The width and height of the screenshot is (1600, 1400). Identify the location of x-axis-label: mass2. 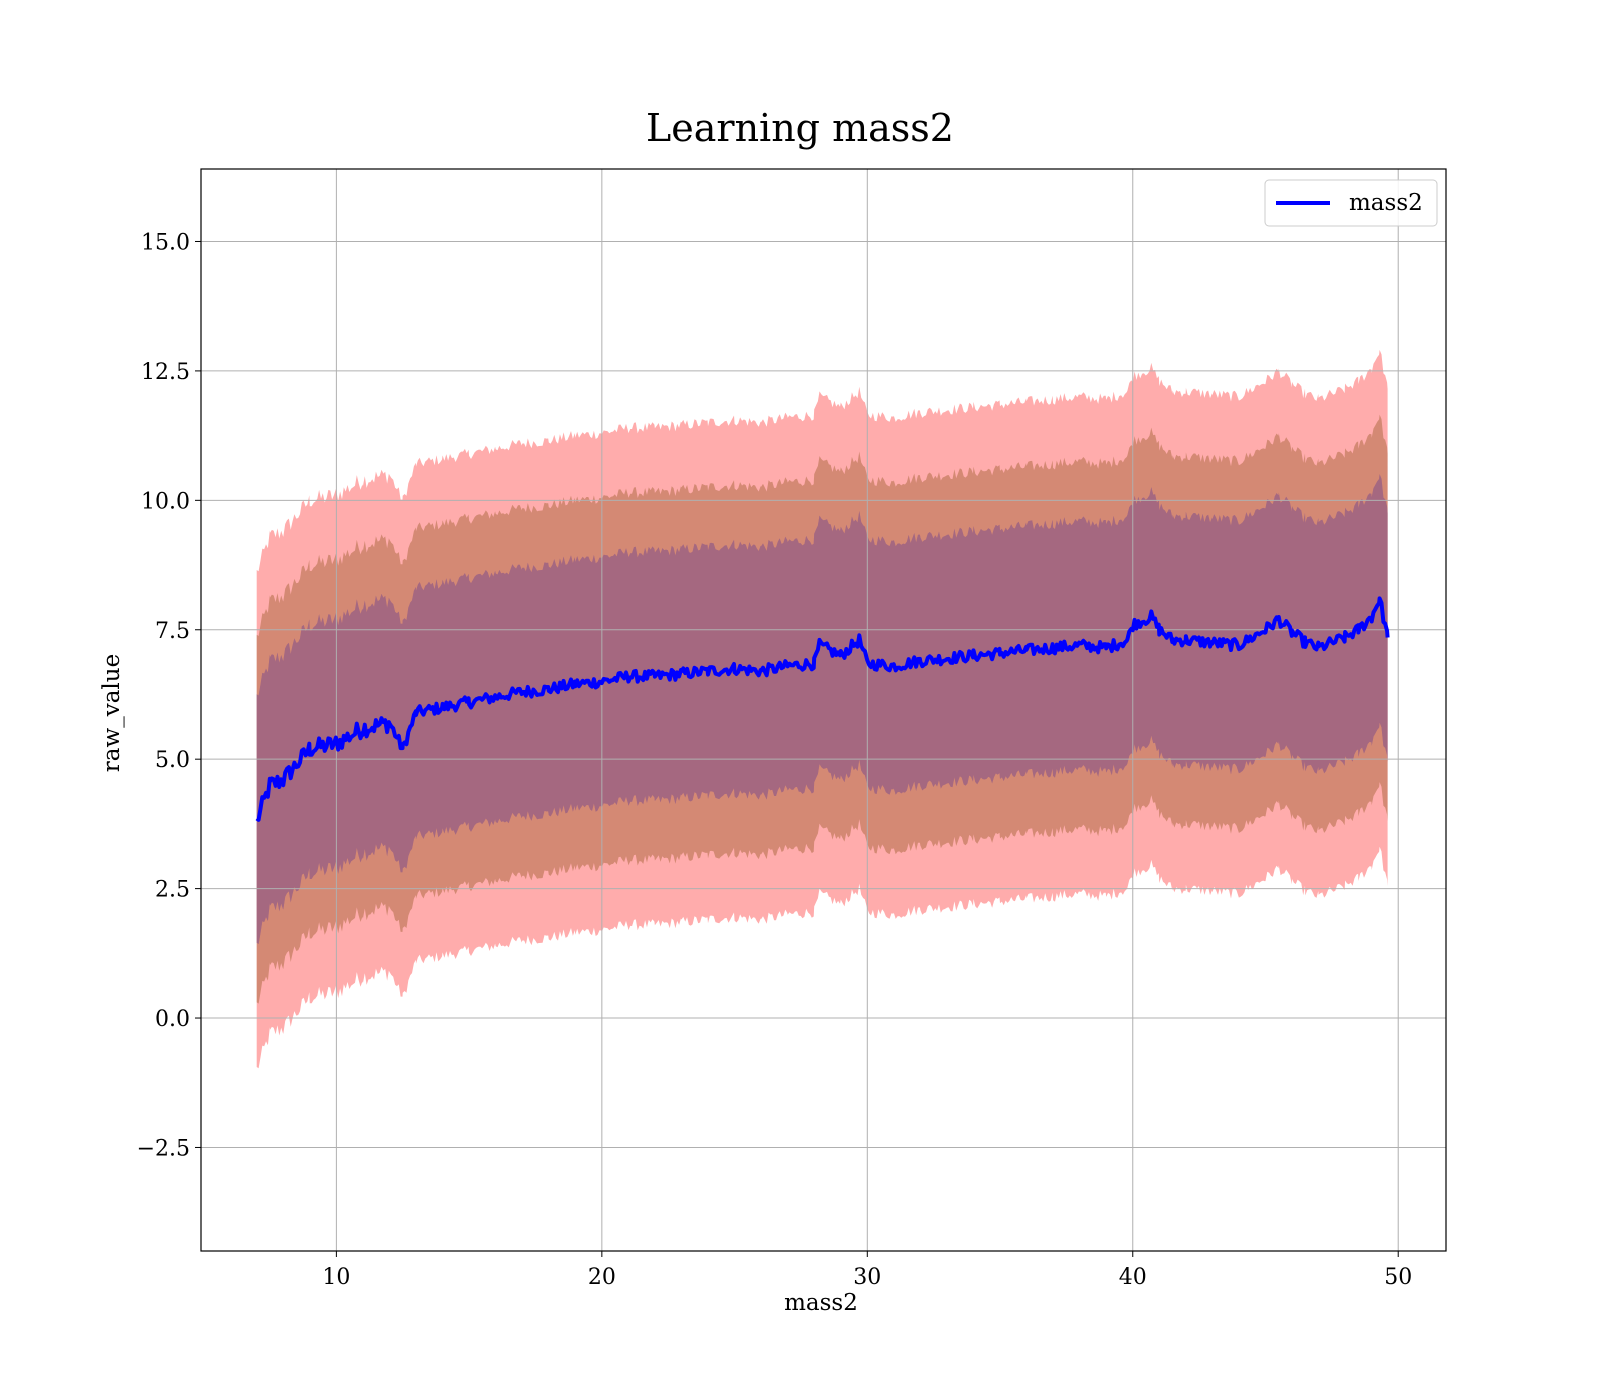
(821, 1303).